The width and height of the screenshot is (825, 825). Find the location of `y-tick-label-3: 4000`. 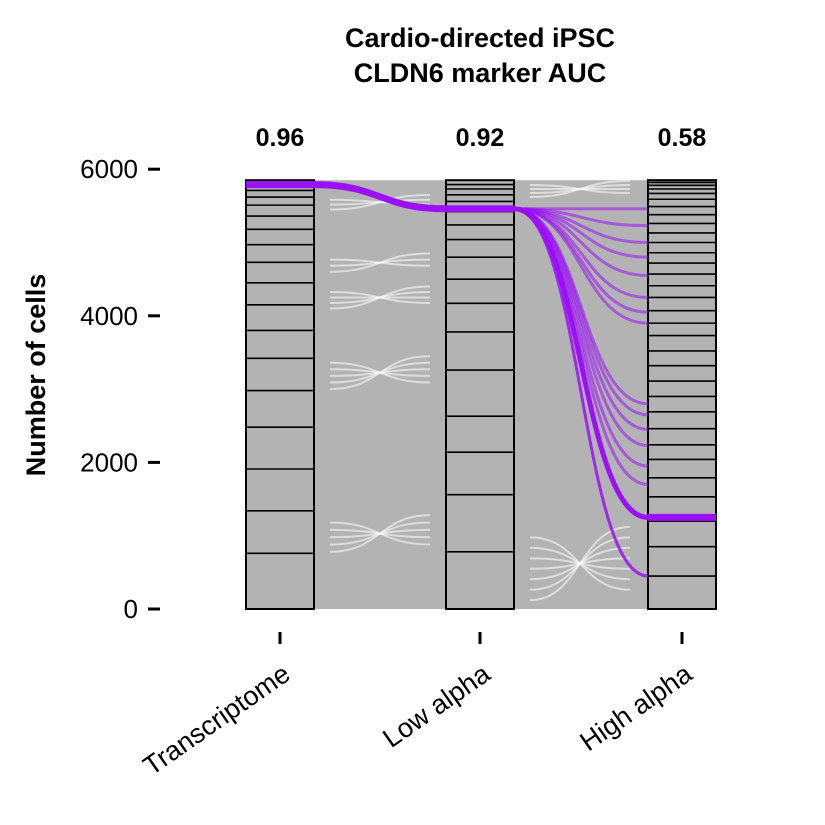

y-tick-label-3: 4000 is located at coordinates (109, 316).